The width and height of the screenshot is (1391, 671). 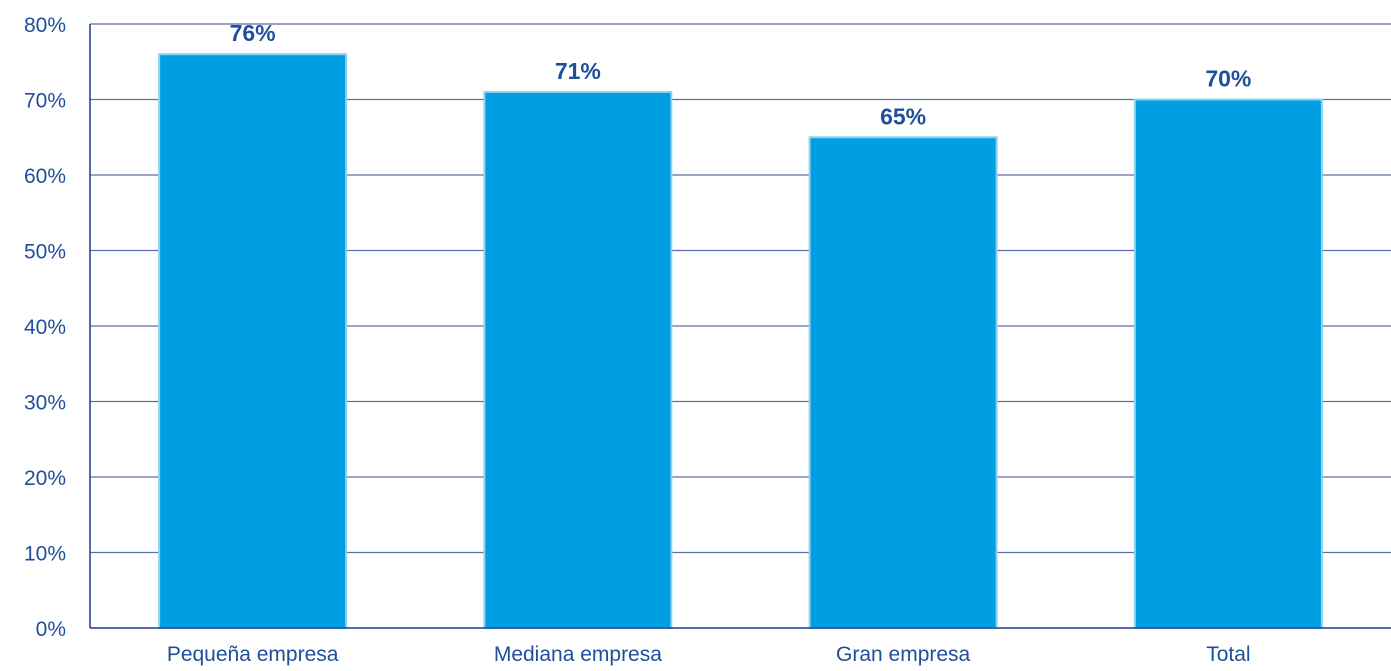 I want to click on x-tick-label: Mediana empresa, so click(x=578, y=654).